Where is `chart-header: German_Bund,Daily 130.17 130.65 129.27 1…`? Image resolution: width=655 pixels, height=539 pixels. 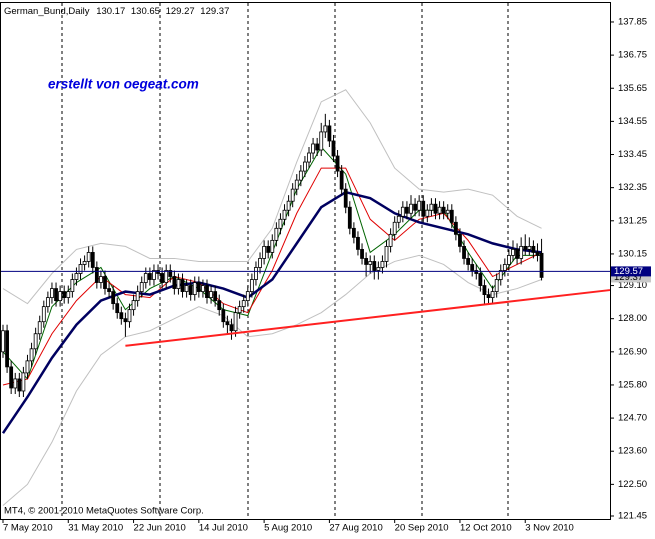 chart-header: German_Bund,Daily 130.17 130.65 129.27 1… is located at coordinates (116, 11).